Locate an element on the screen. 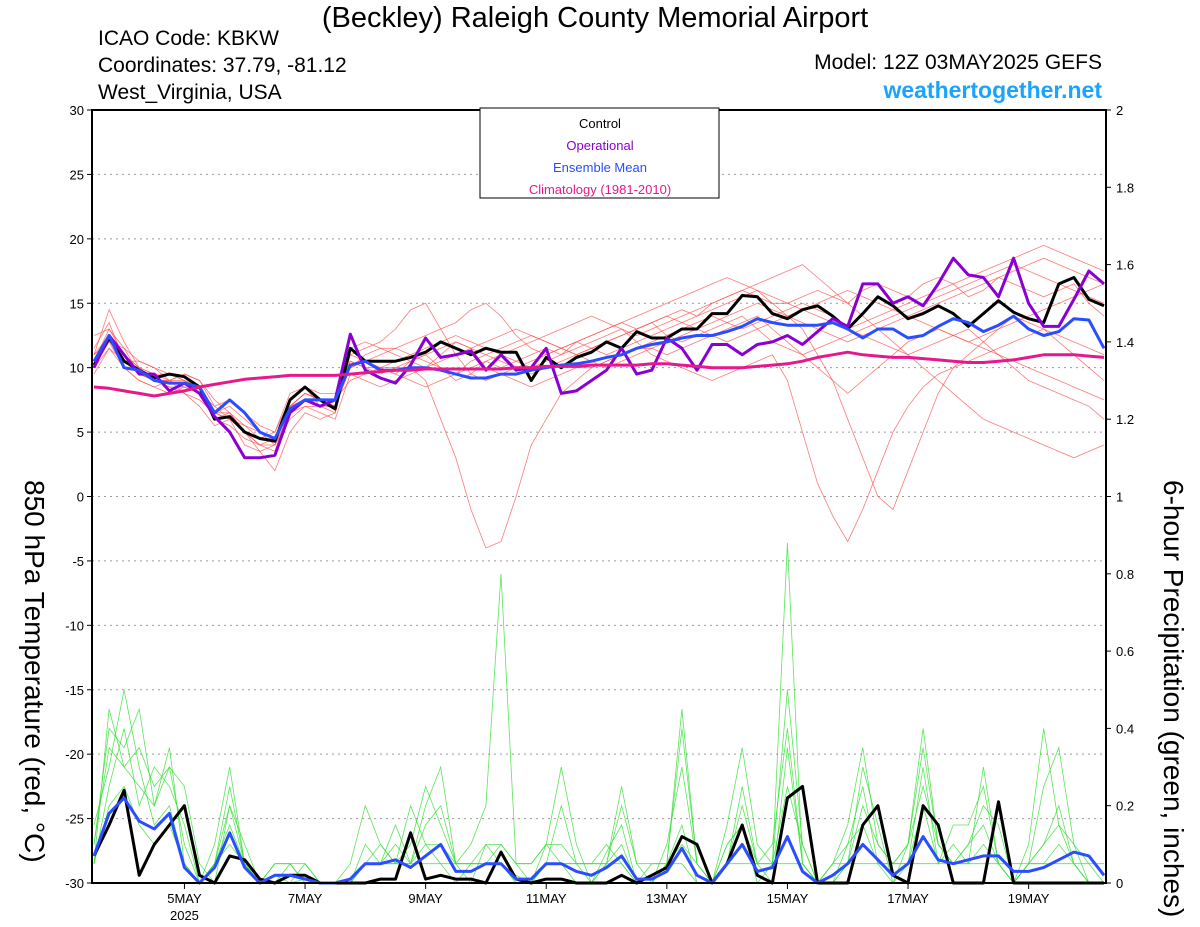 This screenshot has width=1200, height=927. x-tick-label: 17MAY is located at coordinates (908, 898).